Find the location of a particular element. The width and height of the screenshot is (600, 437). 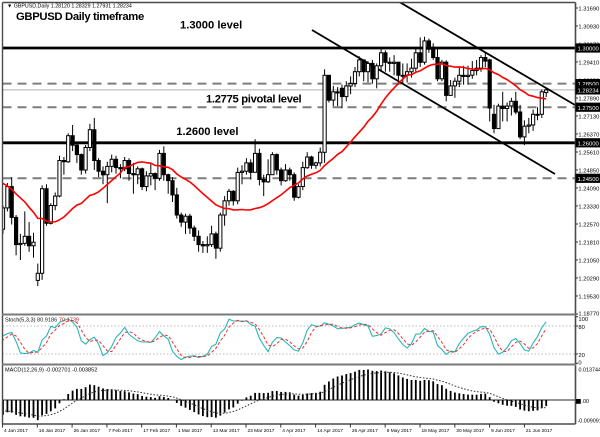

svg-text: 20 is located at coordinates (581, 356).